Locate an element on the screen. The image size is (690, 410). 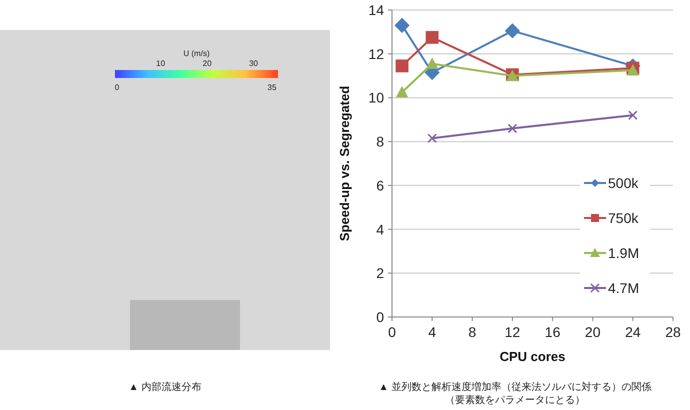
color-bar-title: U (m/s) is located at coordinates (196, 53).